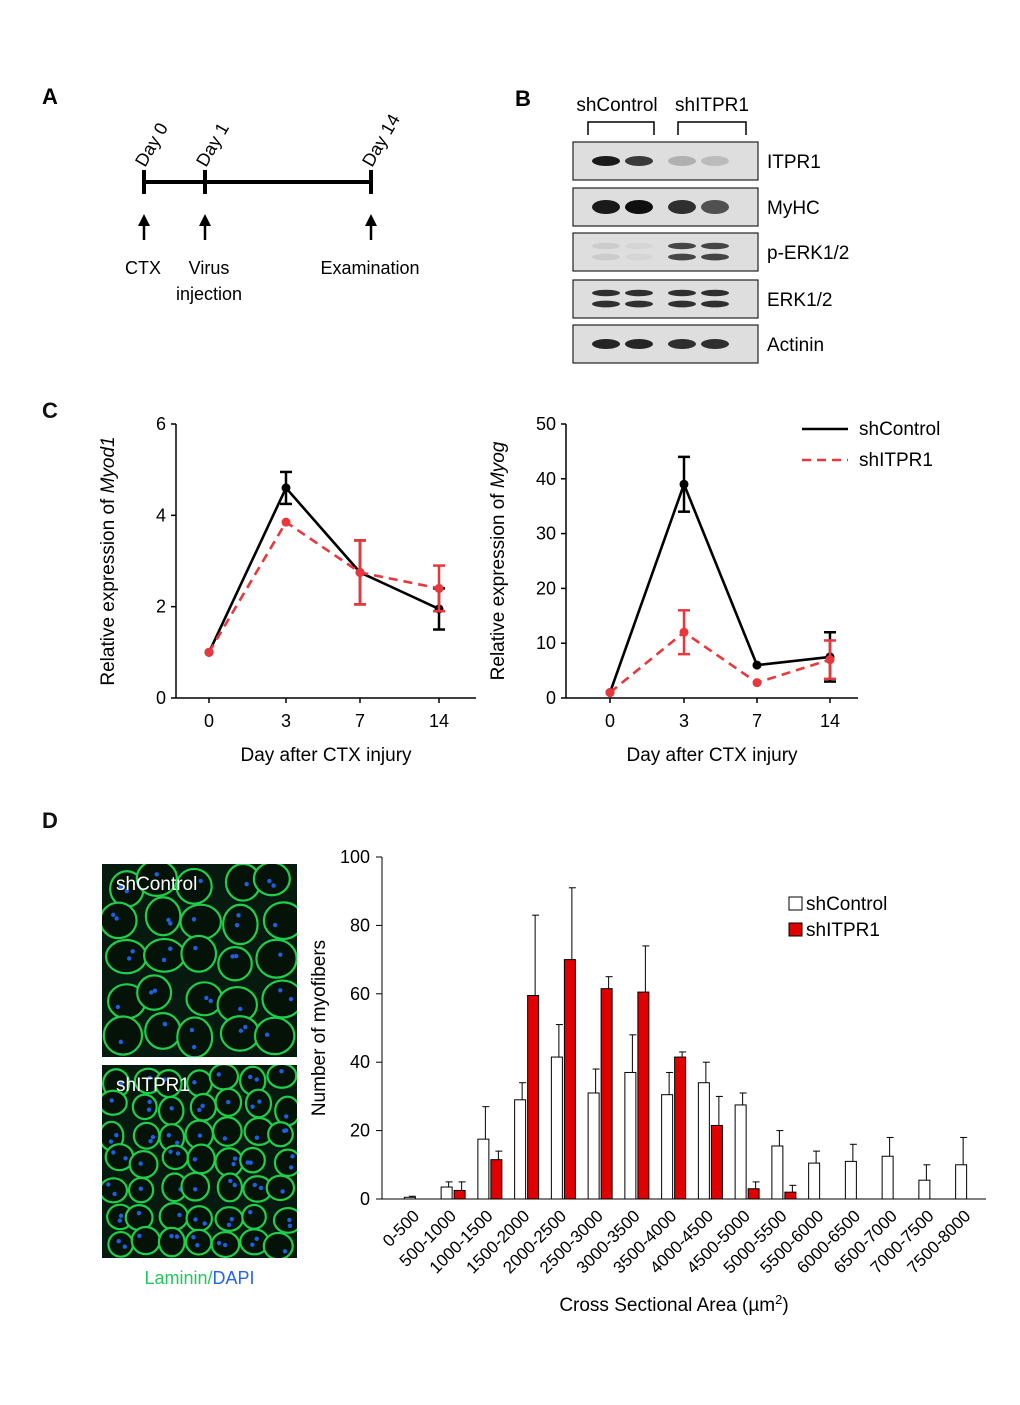 The height and width of the screenshot is (1405, 1020). I want to click on y-axis-title: Number of myofibers, so click(319, 1028).